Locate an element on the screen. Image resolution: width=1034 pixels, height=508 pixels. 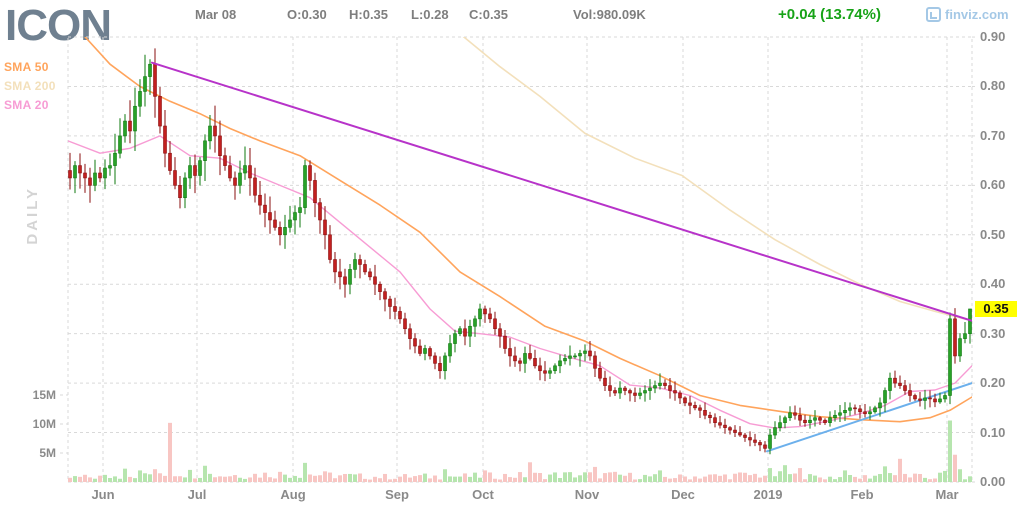
x-axis-label: 2019 is located at coordinates (768, 494).